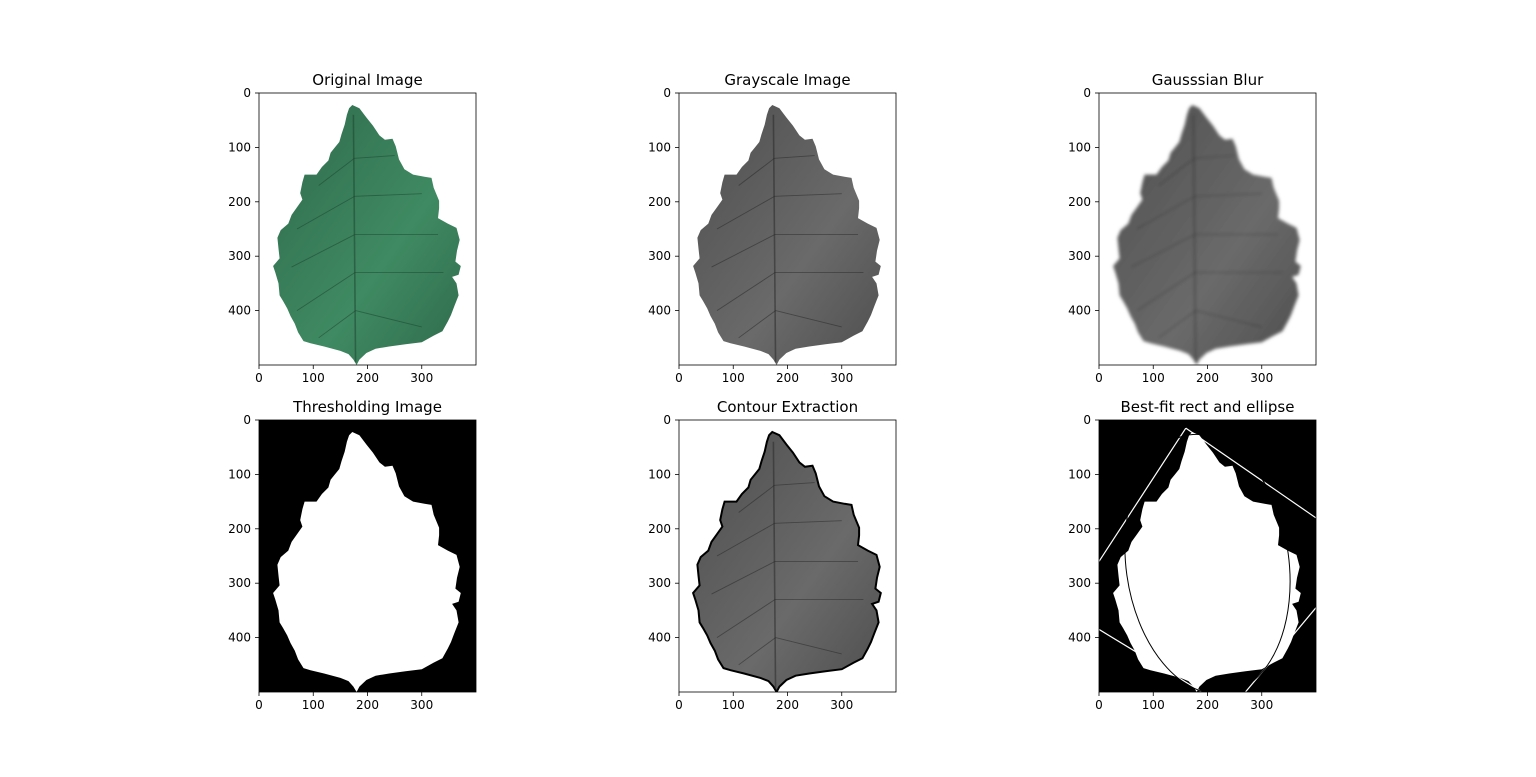 The width and height of the screenshot is (1536, 777). I want to click on panel-title: Contour Extraction, so click(787, 407).